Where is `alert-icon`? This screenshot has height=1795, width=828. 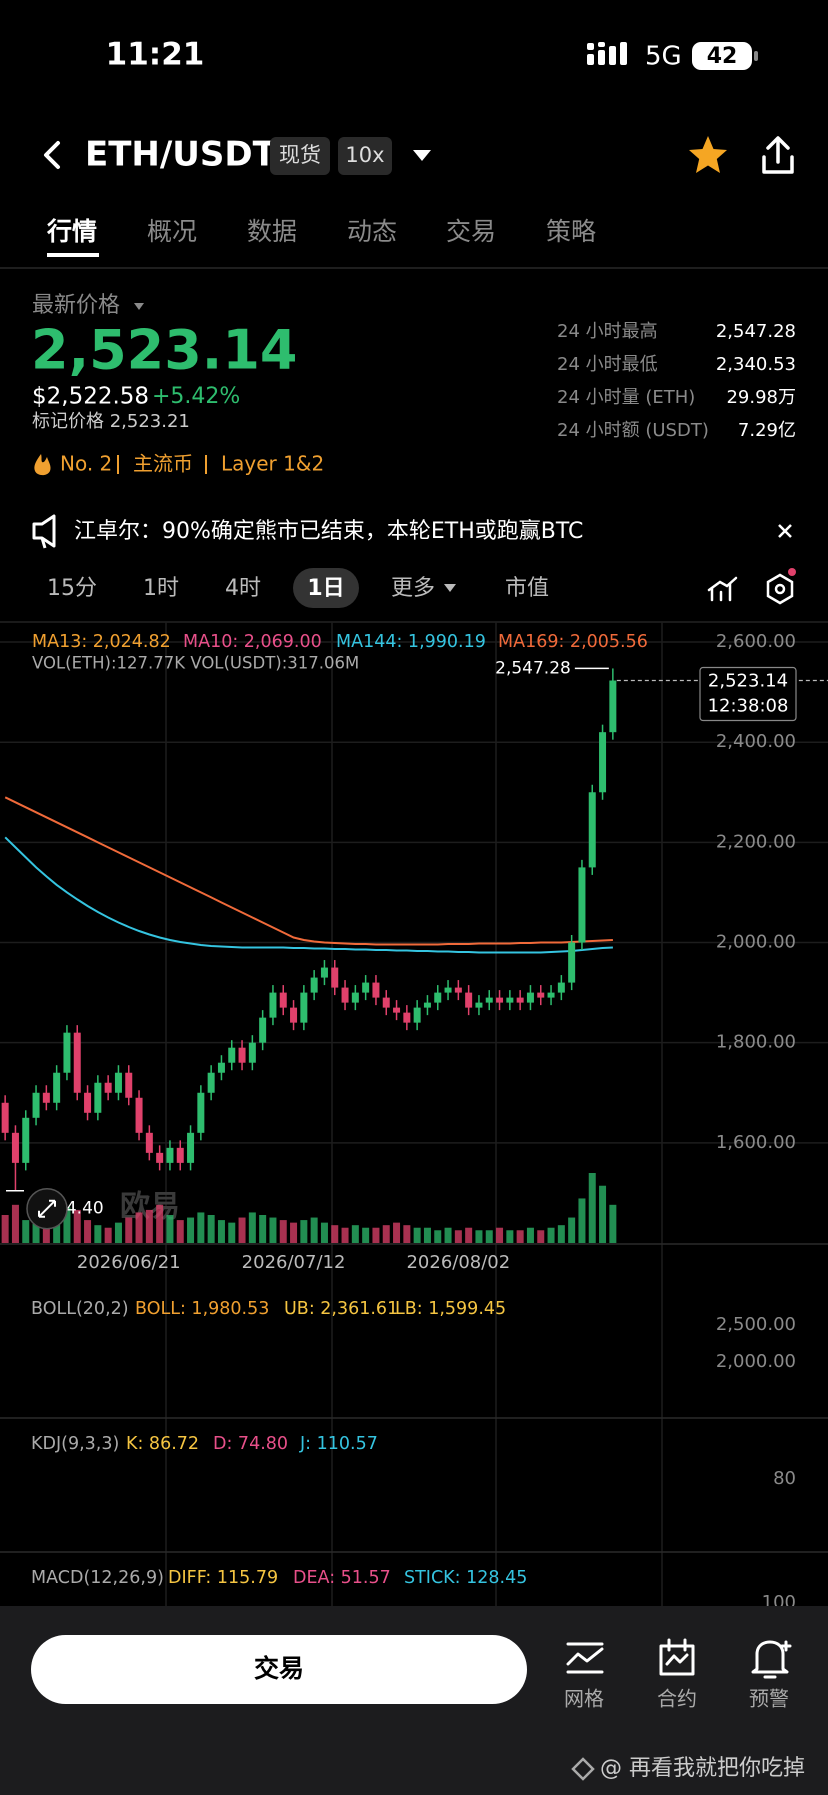 alert-icon is located at coordinates (771, 1659).